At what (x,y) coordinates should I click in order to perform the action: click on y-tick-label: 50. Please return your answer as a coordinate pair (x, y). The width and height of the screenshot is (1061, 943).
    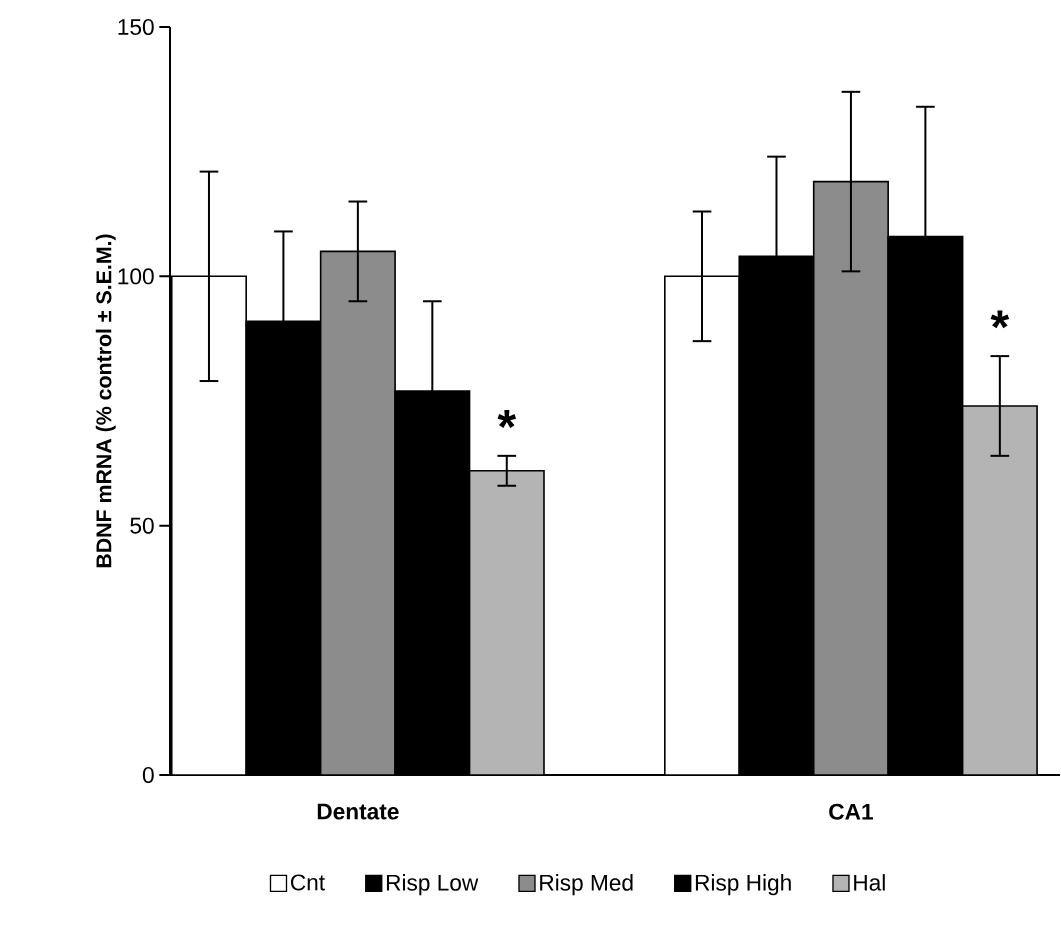
    Looking at the image, I should click on (142, 525).